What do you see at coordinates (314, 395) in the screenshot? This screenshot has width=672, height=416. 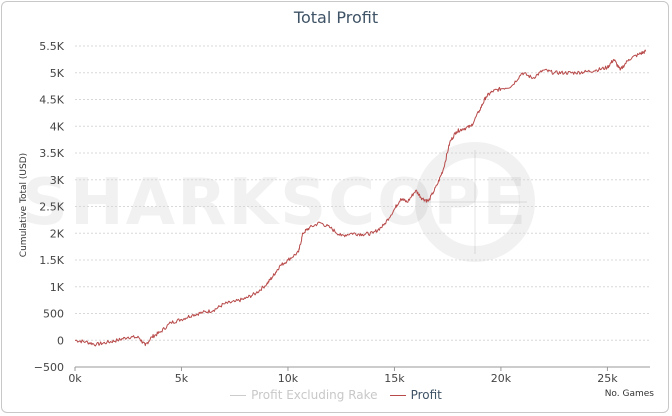 I see `legend-label: Profit Excluding Rake` at bounding box center [314, 395].